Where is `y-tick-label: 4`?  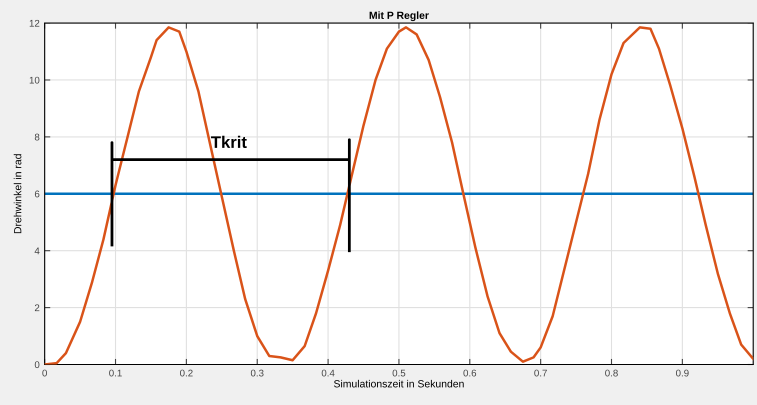
y-tick-label: 4 is located at coordinates (37, 251).